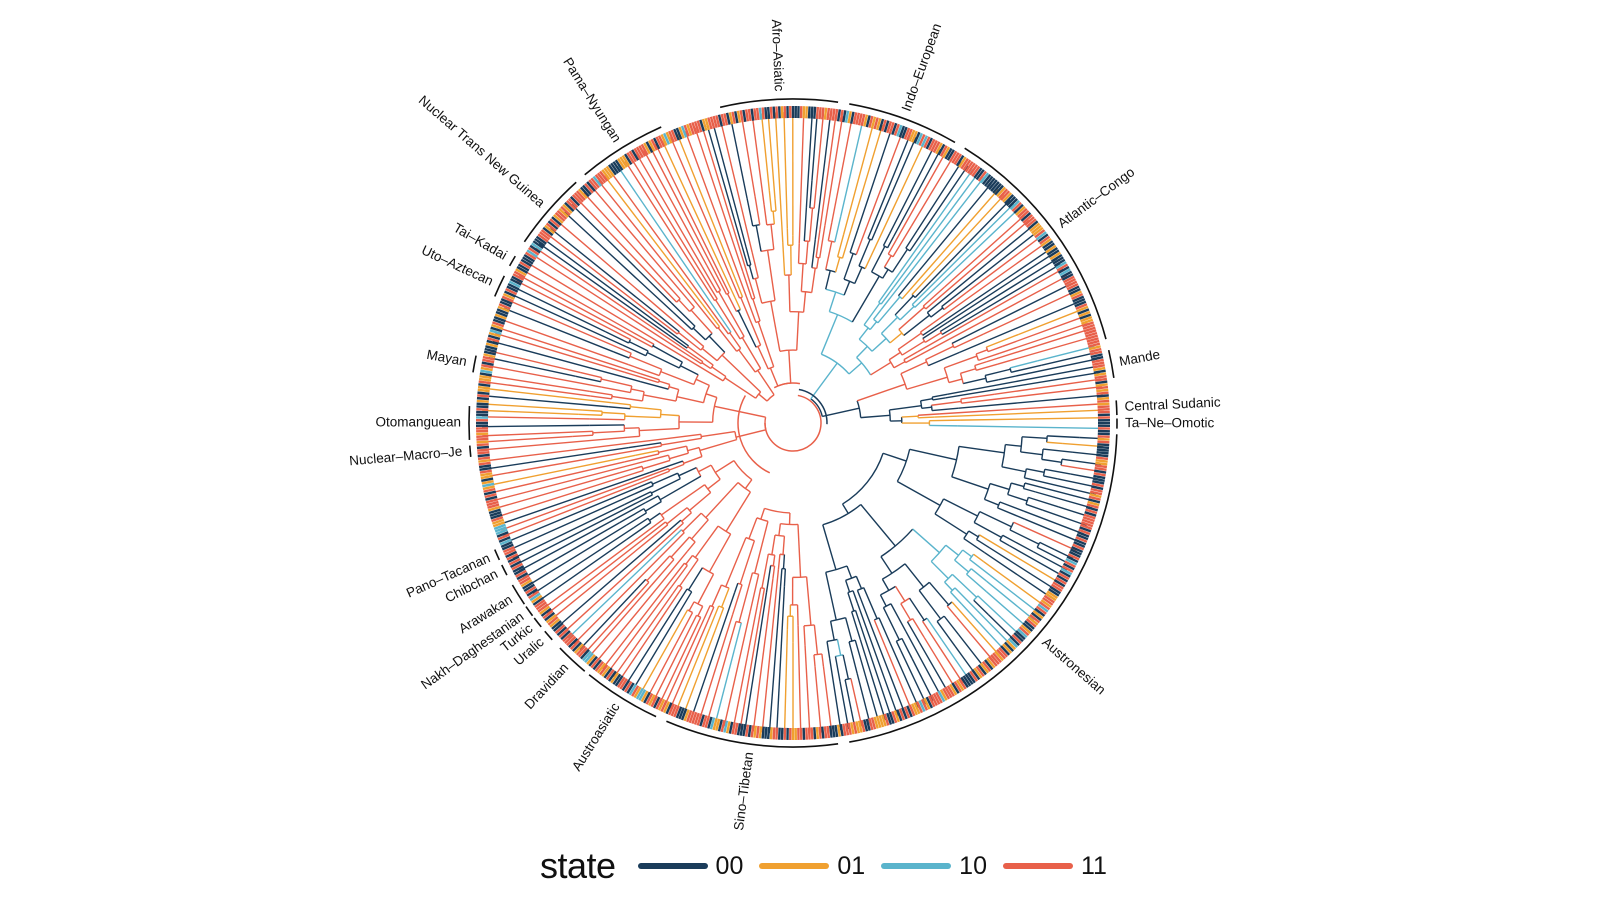  What do you see at coordinates (1111, 364) in the screenshot?
I see `family-arc-mande` at bounding box center [1111, 364].